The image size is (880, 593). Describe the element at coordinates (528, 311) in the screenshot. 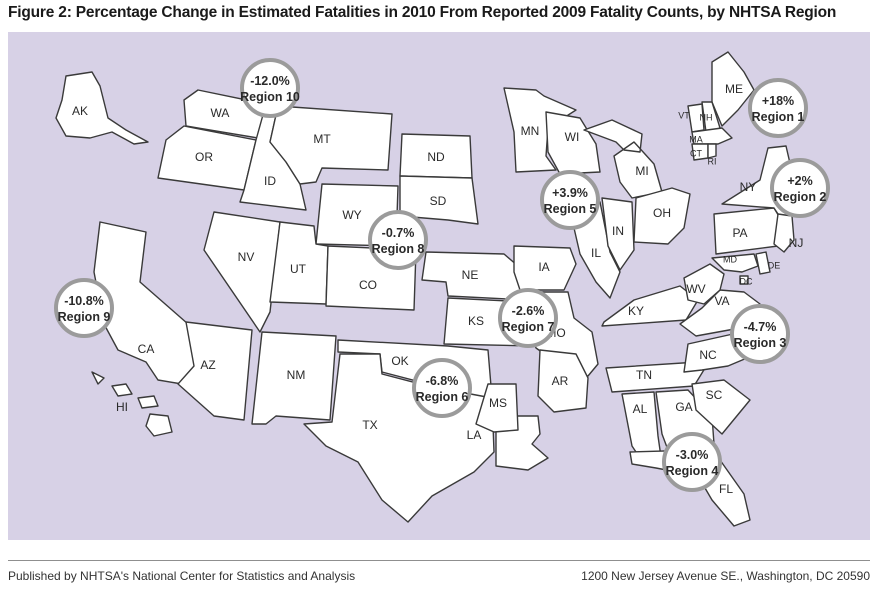

I see `region-change-value: -2.6%` at that location.